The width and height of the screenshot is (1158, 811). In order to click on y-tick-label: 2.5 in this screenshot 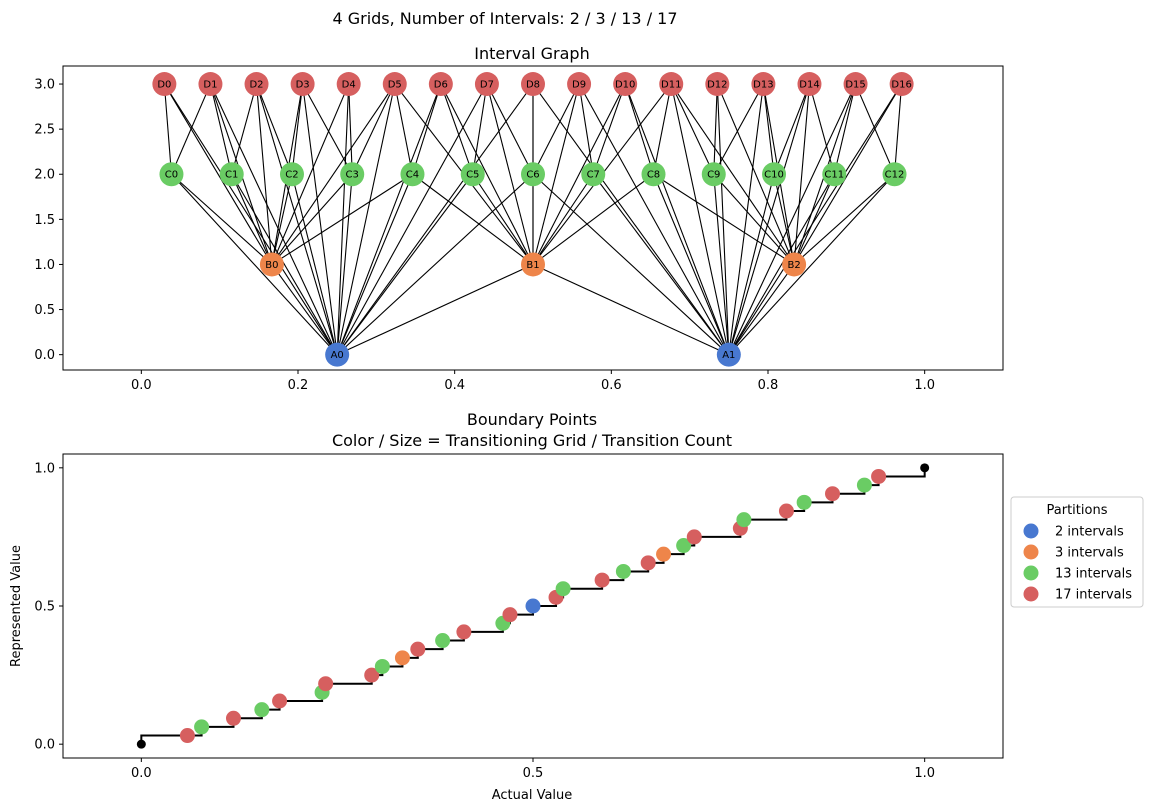, I will do `click(44, 130)`.